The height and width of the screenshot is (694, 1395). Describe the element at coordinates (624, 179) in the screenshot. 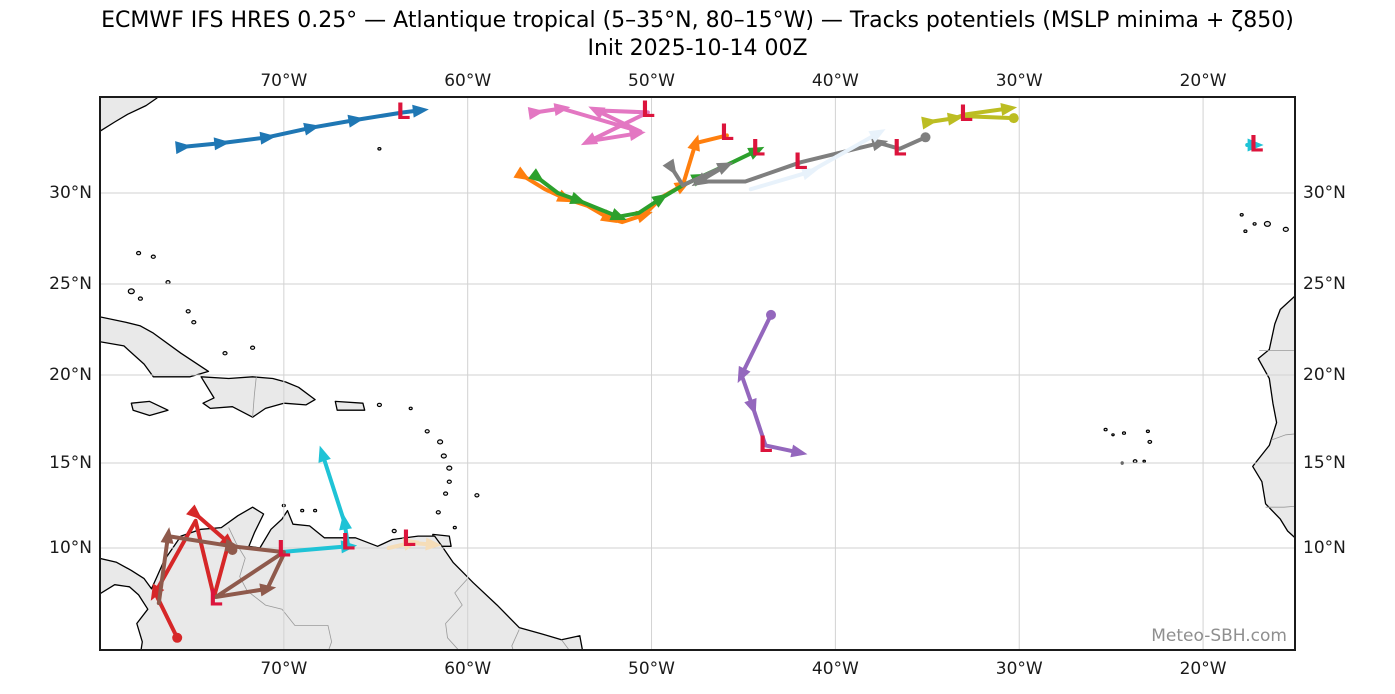

I see `track-line-orange` at that location.